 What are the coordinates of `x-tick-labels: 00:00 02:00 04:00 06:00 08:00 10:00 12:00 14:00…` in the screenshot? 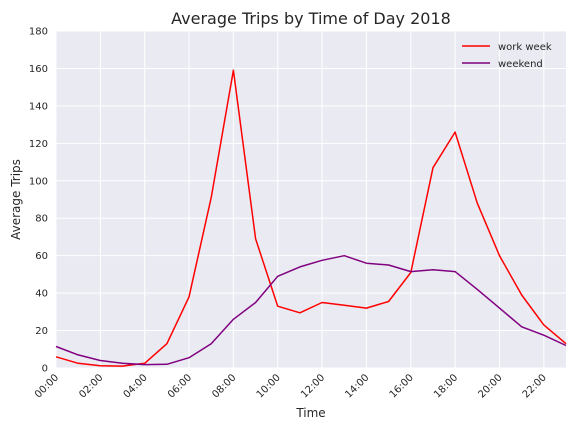 It's located at (291, 386).